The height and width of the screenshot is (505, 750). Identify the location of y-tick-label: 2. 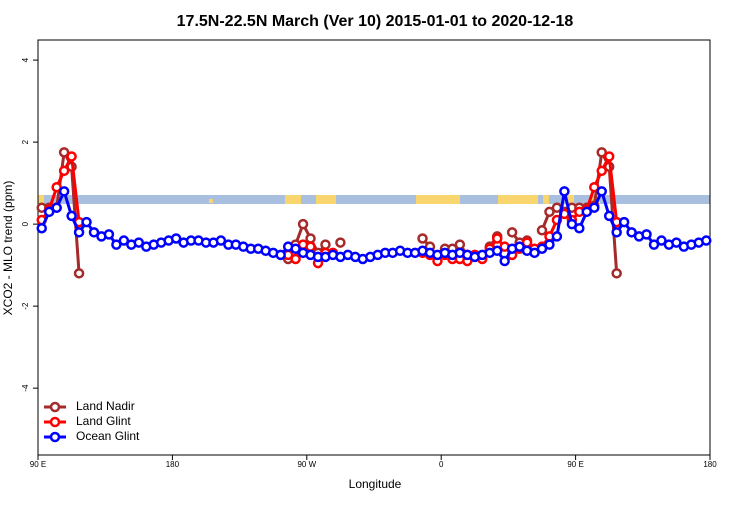
(25, 141).